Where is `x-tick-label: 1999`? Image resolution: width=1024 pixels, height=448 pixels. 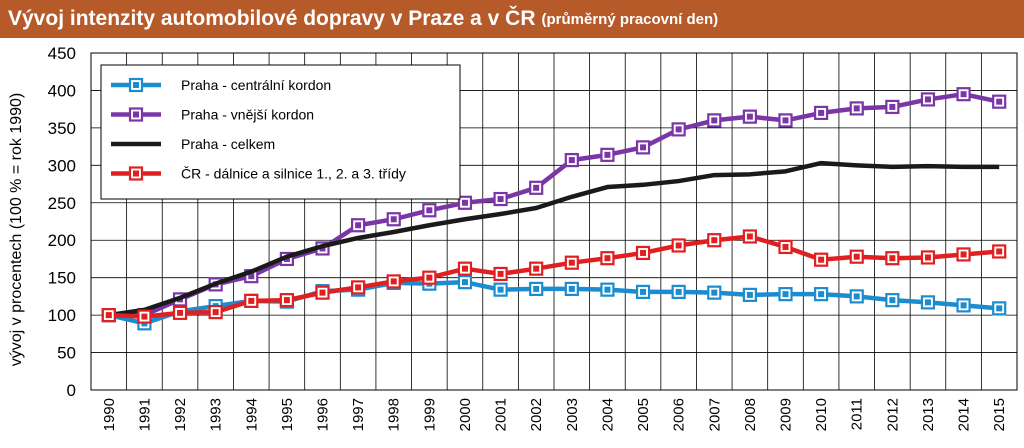
x-tick-label: 1999 is located at coordinates (429, 414).